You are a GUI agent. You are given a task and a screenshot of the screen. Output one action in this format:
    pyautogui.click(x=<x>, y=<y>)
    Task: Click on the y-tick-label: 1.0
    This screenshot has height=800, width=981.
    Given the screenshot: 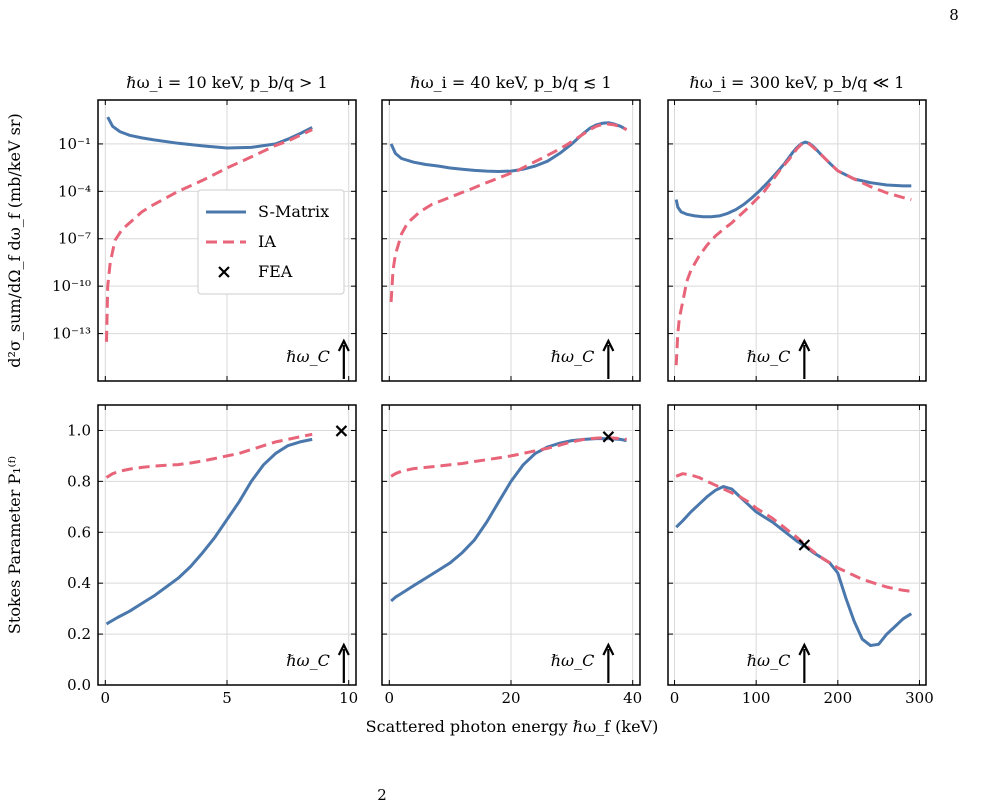 What is the action you would take?
    pyautogui.click(x=79, y=430)
    